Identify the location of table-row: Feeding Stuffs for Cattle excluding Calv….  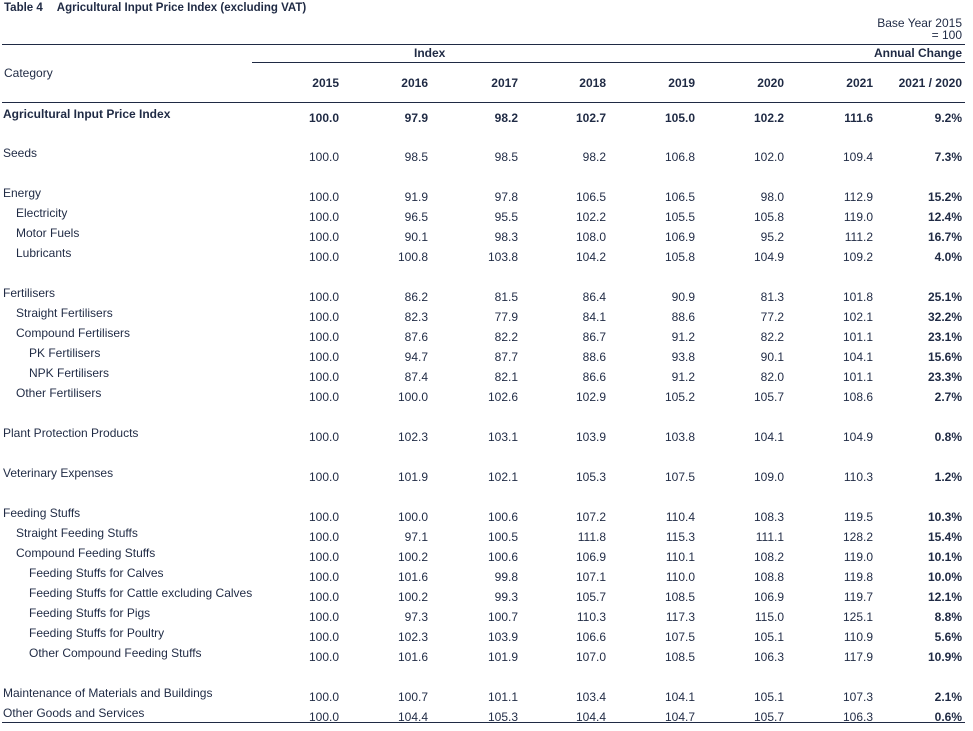
(486, 596).